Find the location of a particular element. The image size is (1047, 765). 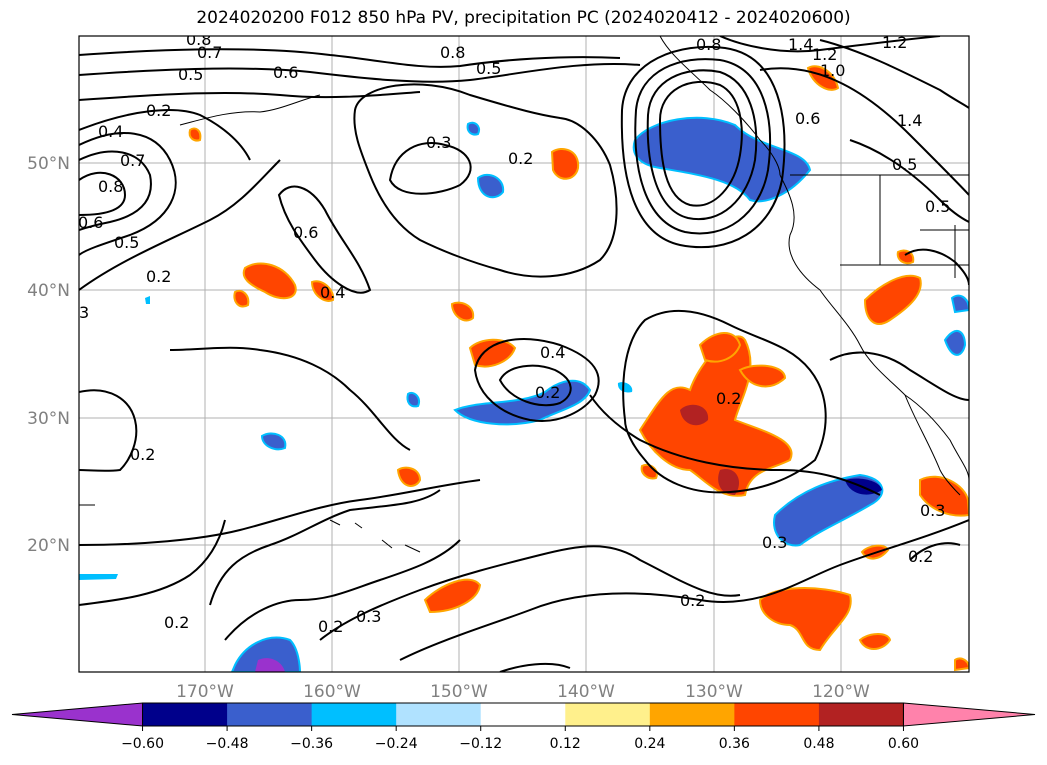

lon-label-150w: 150°W is located at coordinates (459, 692).